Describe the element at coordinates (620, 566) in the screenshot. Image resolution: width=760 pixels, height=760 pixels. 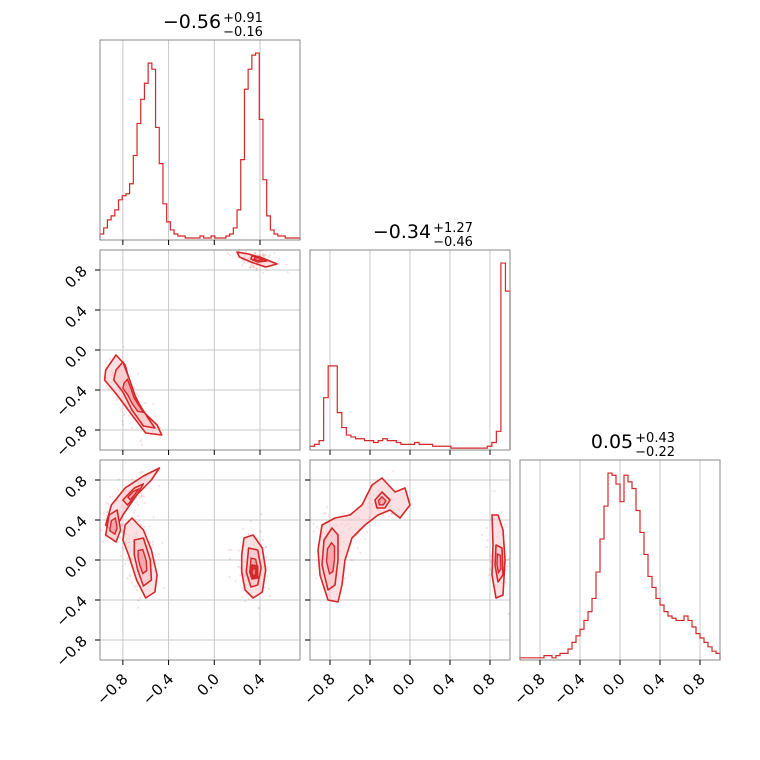
I see `histogram-line` at that location.